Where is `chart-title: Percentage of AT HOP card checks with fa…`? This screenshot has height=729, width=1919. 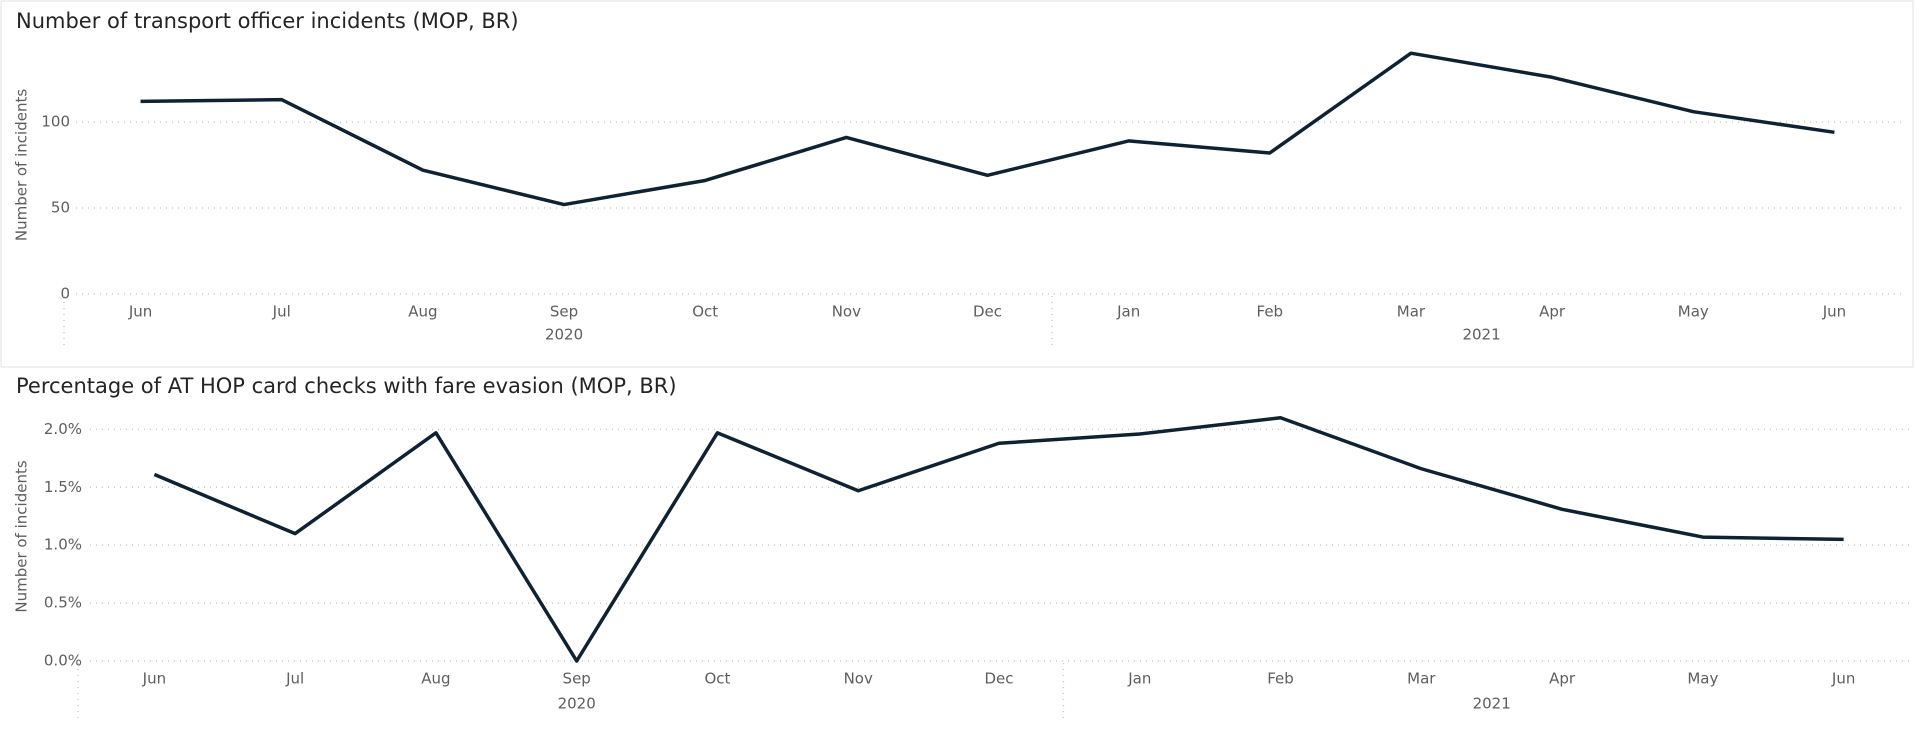
chart-title: Percentage of AT HOP card checks with fa… is located at coordinates (346, 386).